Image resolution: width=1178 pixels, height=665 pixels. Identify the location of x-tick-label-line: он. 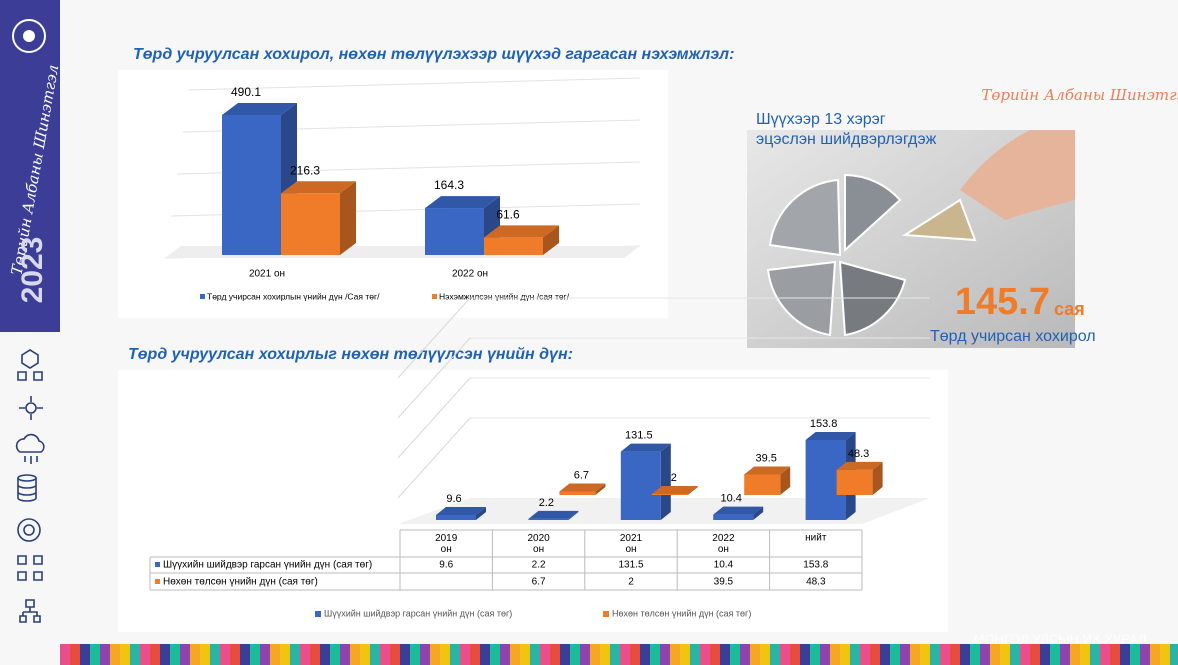
(630, 549).